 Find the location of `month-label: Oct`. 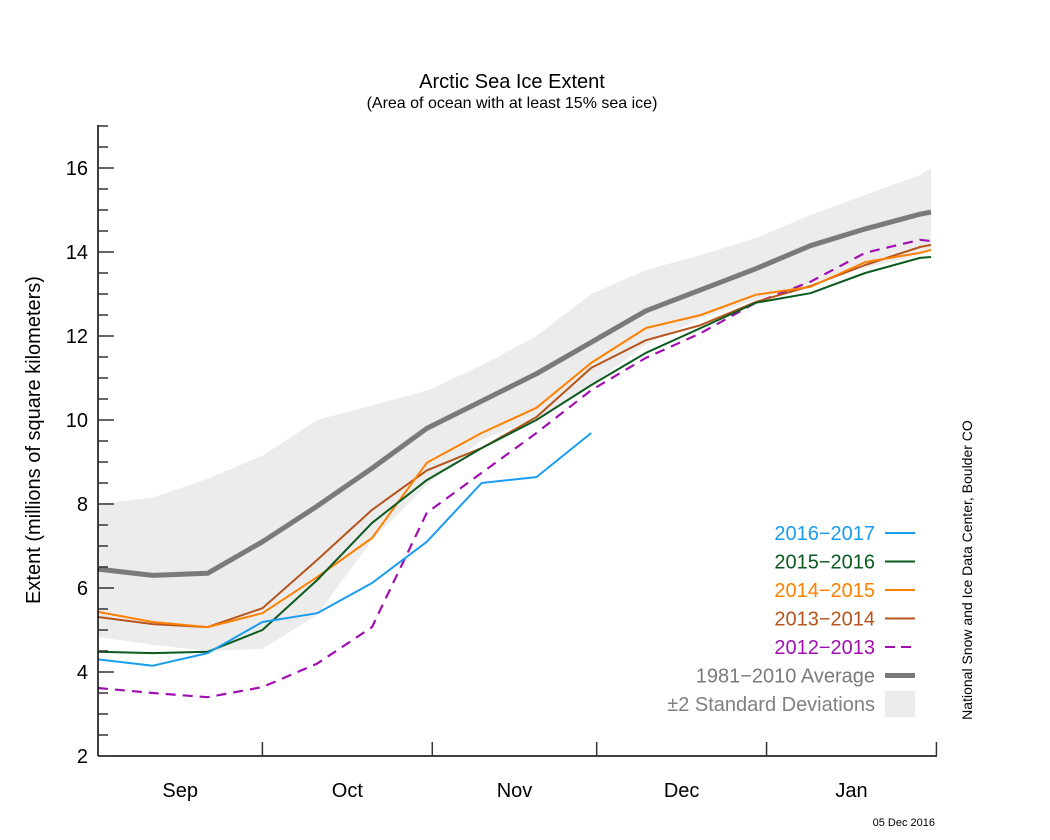

month-label: Oct is located at coordinates (348, 791).